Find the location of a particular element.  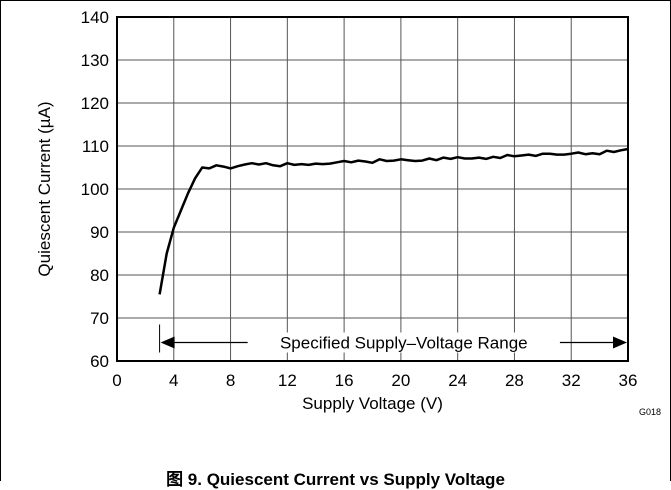

y-tick-label: 100 is located at coordinates (95, 189).